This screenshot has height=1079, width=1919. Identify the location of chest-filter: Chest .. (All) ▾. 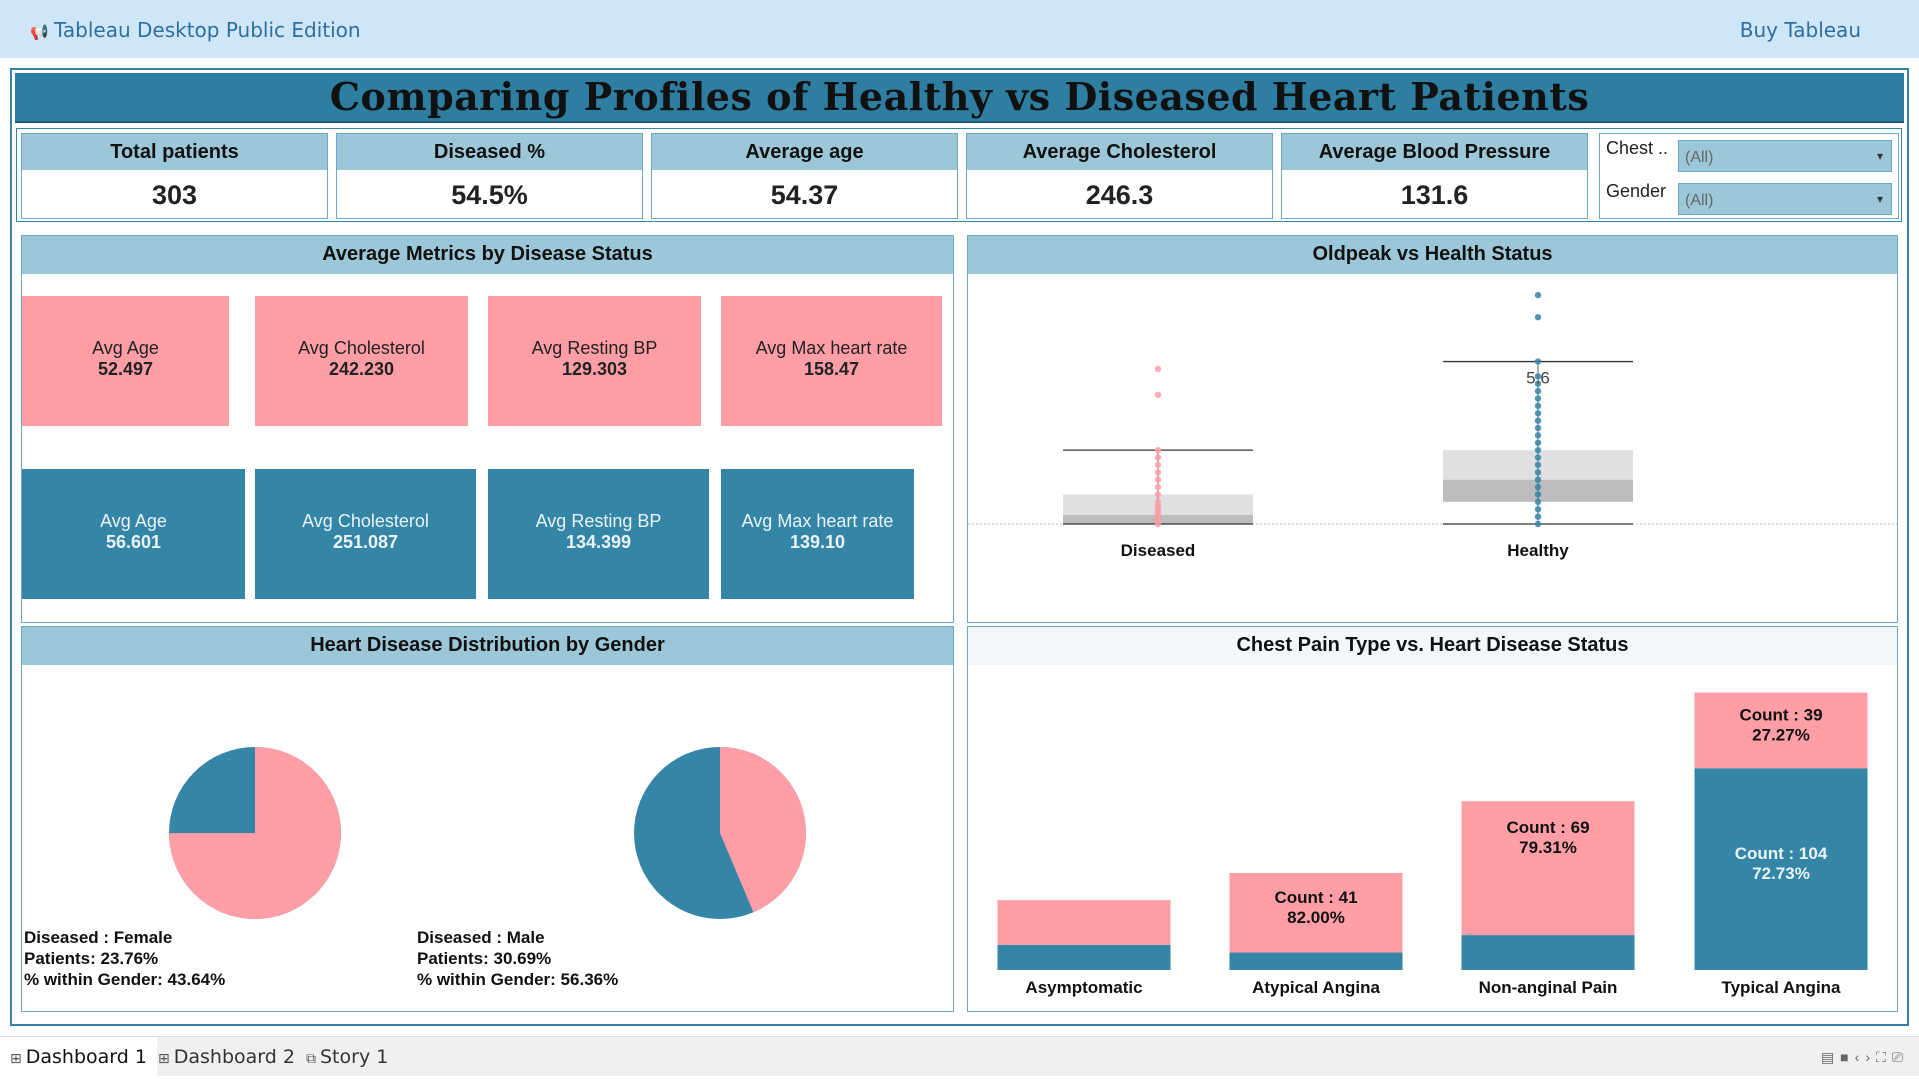
(1749, 154).